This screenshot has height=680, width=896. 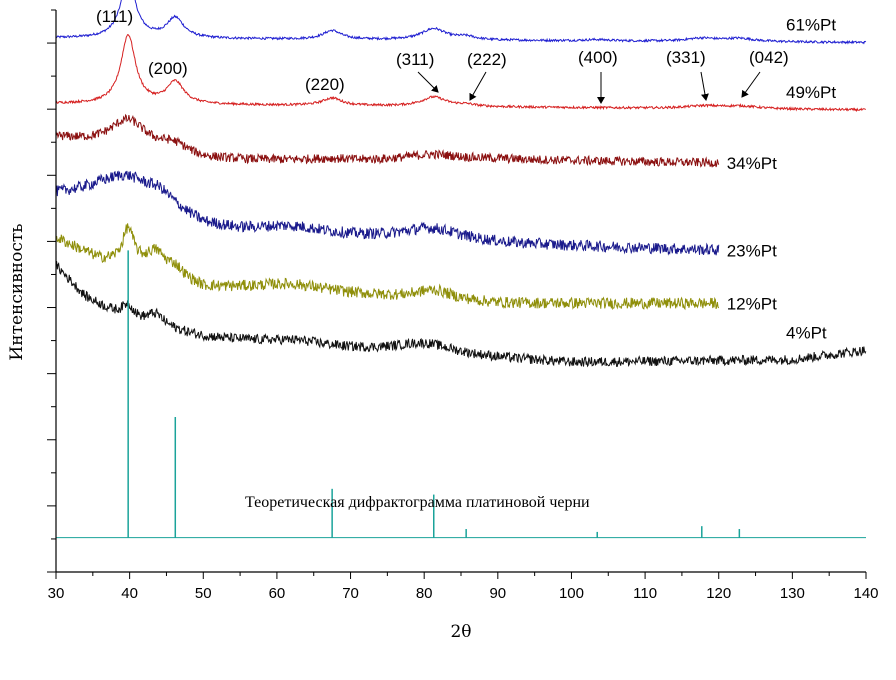 What do you see at coordinates (806, 332) in the screenshot?
I see `series-label-4%Pt: 4%Pt` at bounding box center [806, 332].